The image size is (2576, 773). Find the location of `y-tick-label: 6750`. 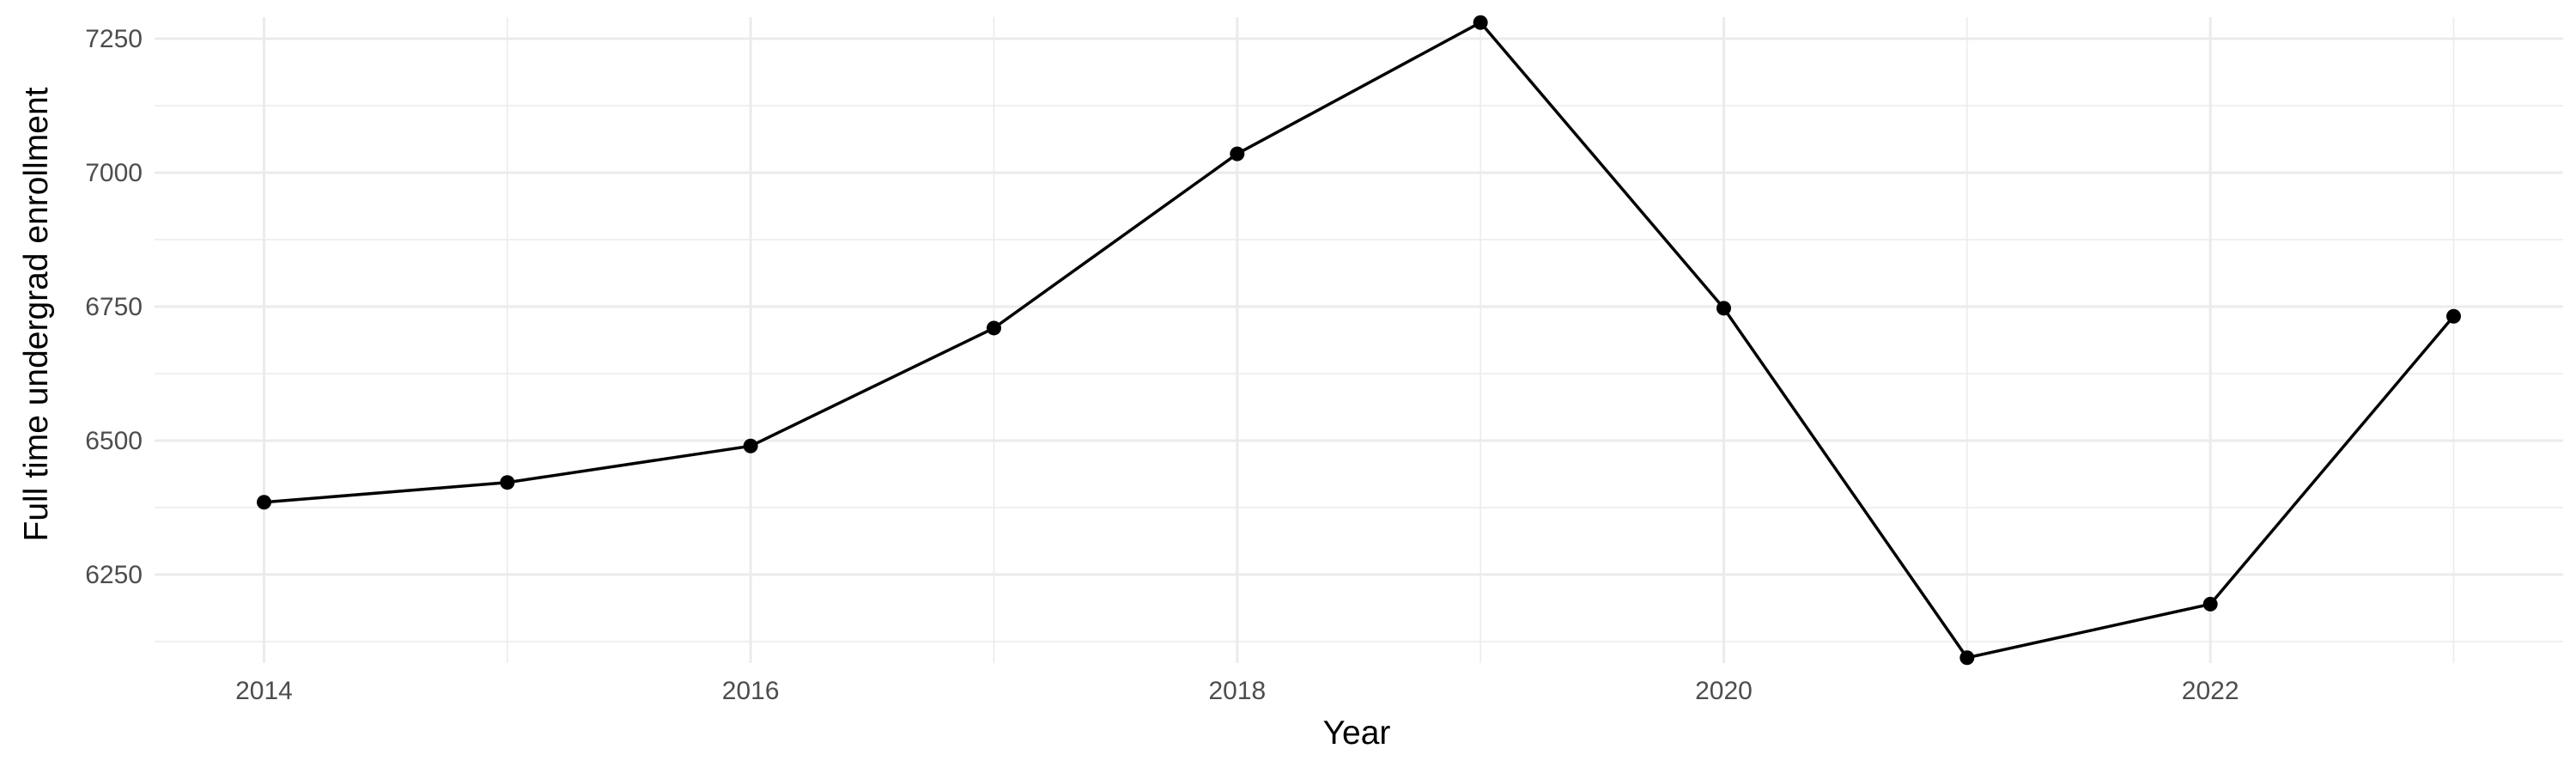

y-tick-label: 6750 is located at coordinates (114, 307).